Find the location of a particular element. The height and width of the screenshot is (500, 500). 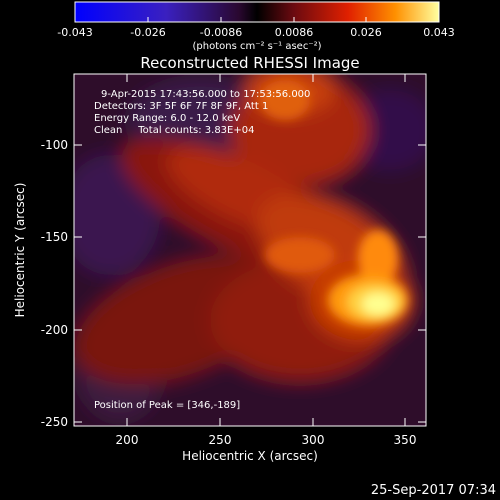

x-tick-label: 250 is located at coordinates (220, 440).